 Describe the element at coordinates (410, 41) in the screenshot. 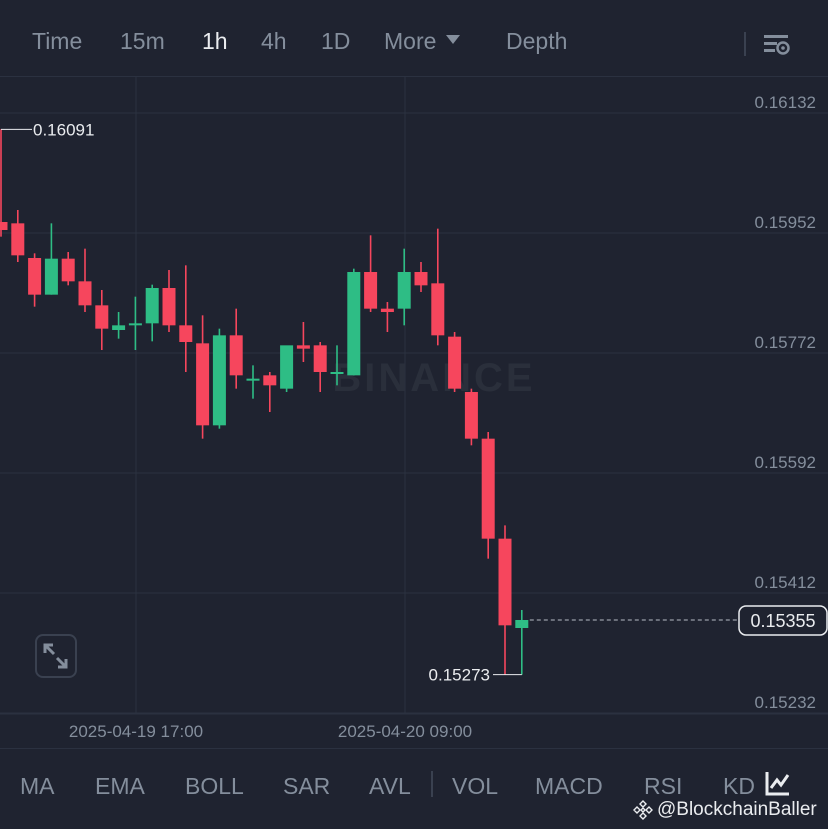

I see `tab-more-label: More` at that location.